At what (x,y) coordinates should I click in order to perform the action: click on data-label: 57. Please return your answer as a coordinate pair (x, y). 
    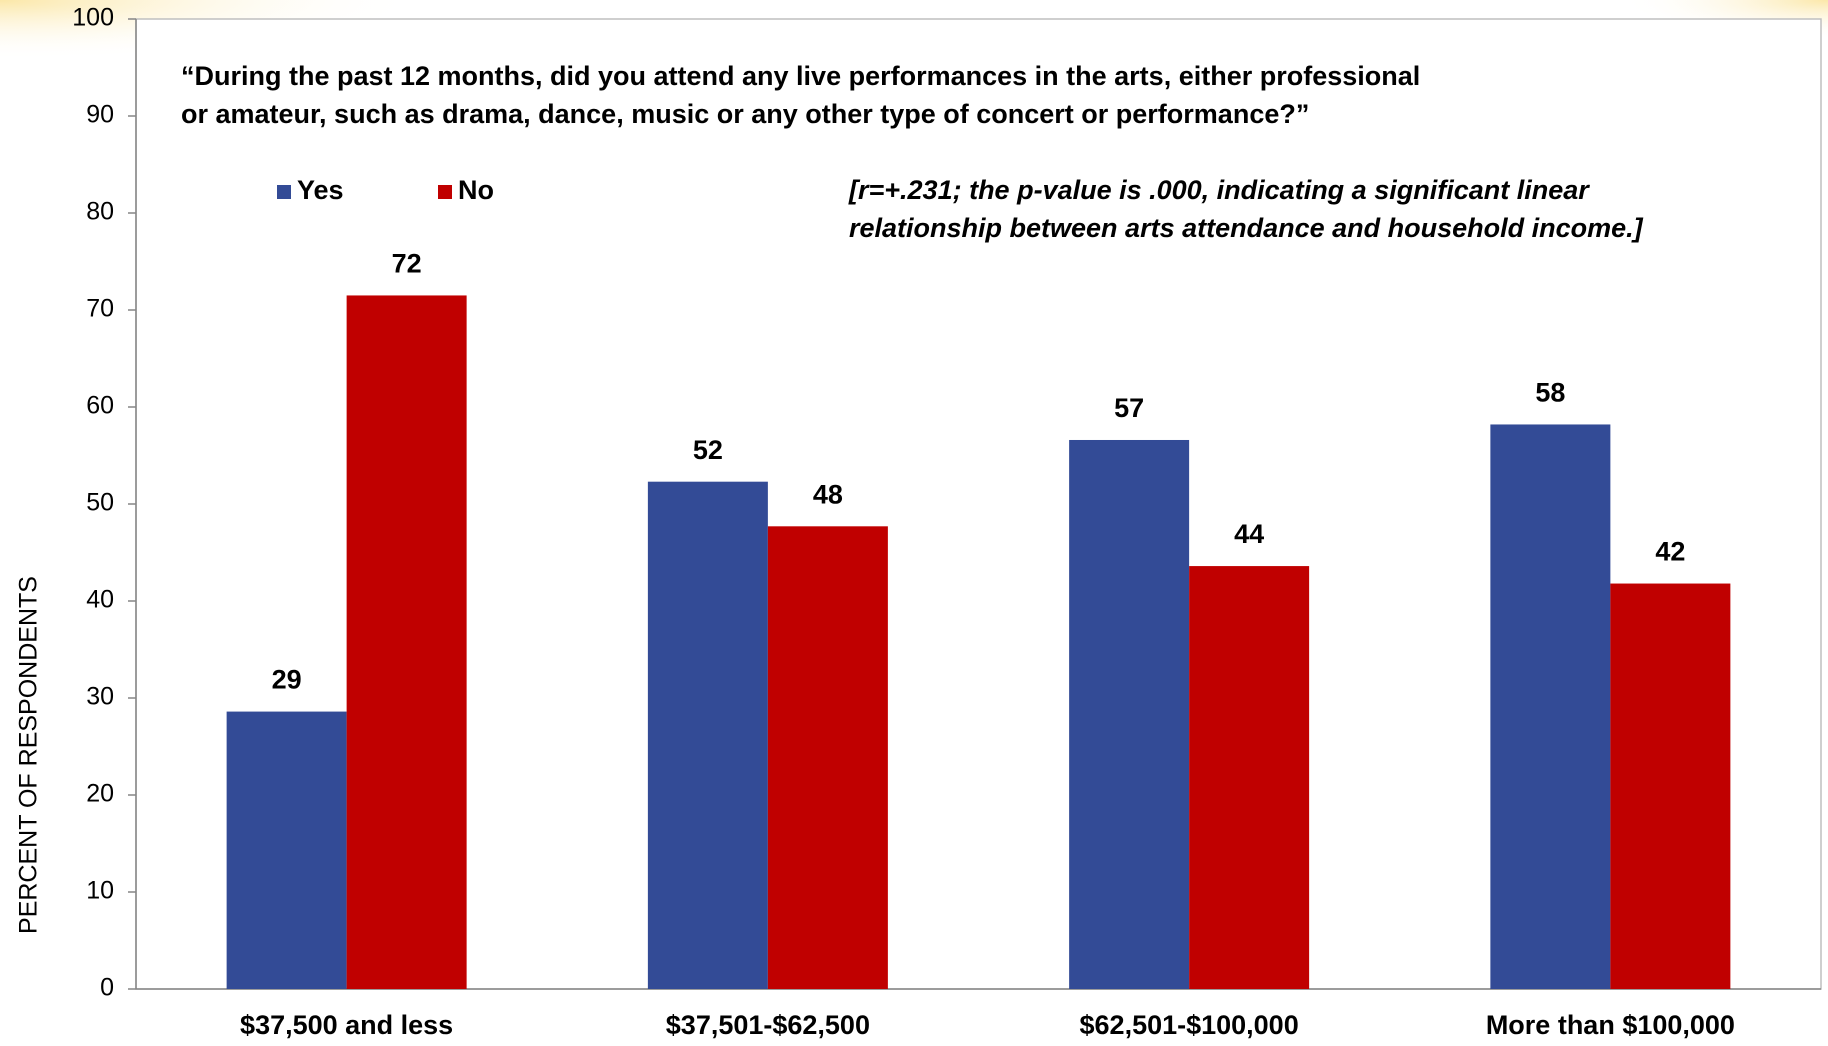
    Looking at the image, I should click on (1129, 408).